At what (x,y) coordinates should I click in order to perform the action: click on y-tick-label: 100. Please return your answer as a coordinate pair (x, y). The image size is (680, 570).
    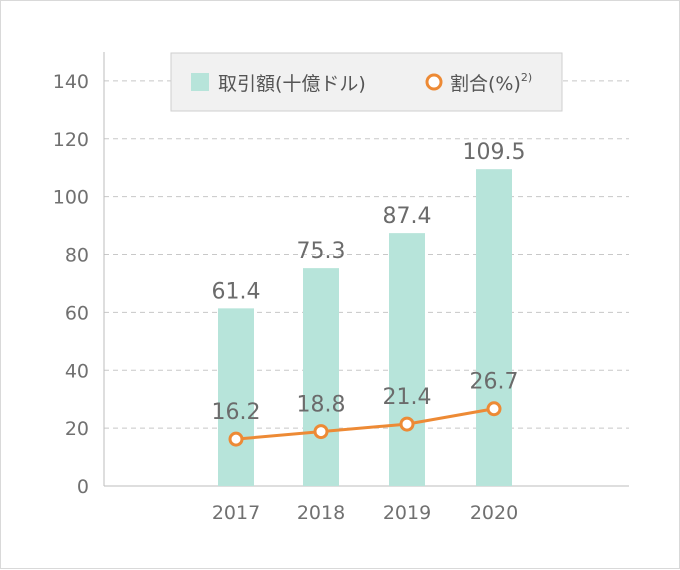
    Looking at the image, I should click on (71, 198).